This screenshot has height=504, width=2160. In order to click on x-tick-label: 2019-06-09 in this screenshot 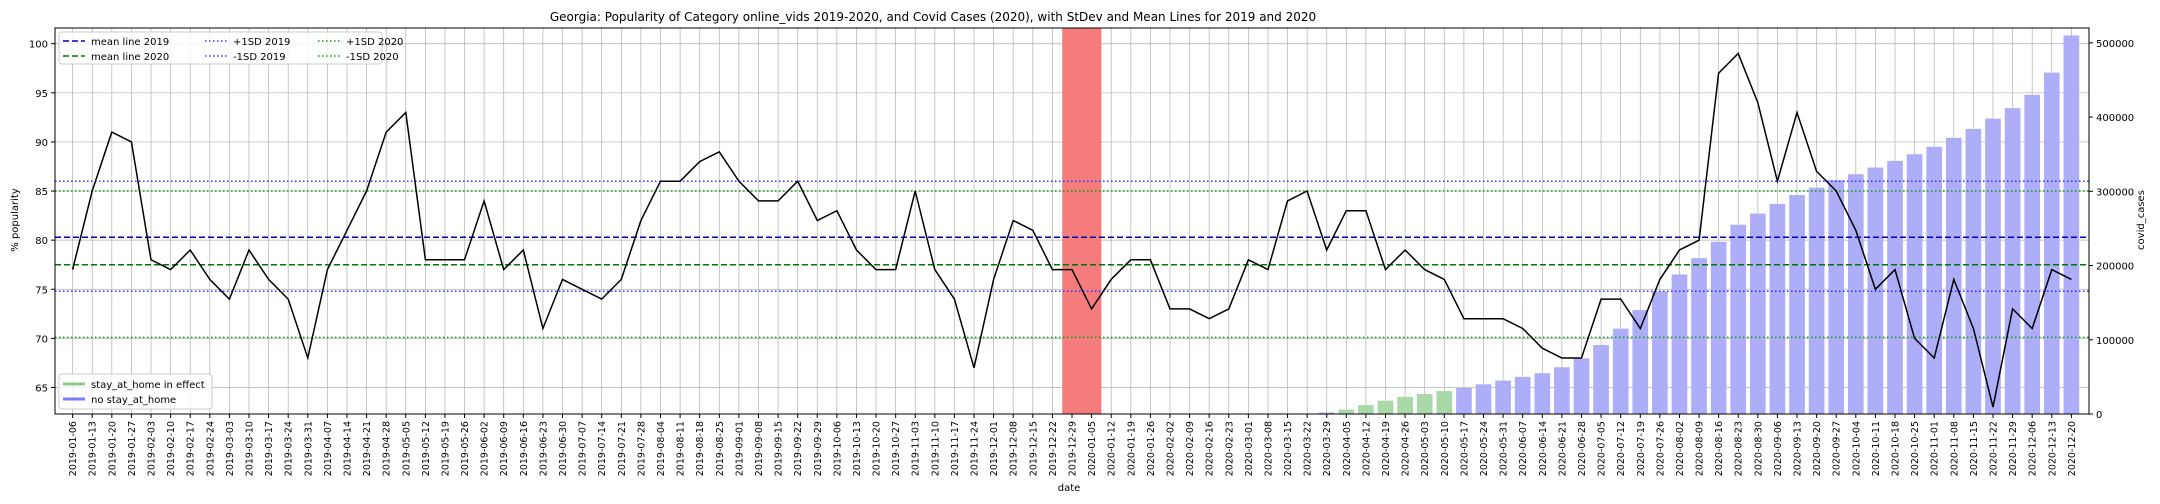, I will do `click(504, 448)`.